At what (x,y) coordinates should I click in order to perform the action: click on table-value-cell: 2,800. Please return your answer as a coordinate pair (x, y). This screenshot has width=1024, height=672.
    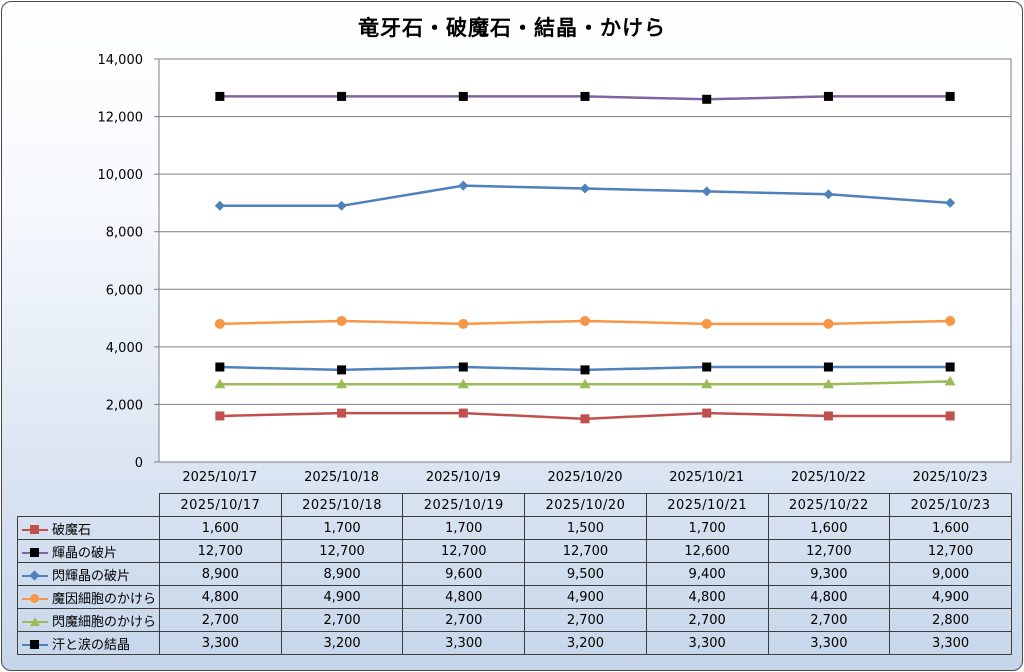
    Looking at the image, I should click on (950, 620).